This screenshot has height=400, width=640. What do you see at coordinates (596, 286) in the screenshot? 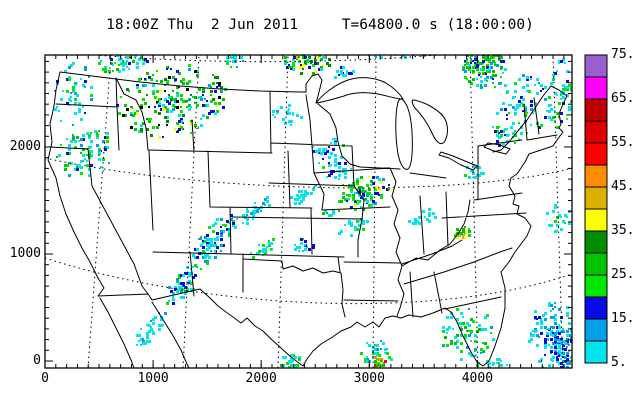
I see `colorbar-segment` at bounding box center [596, 286].